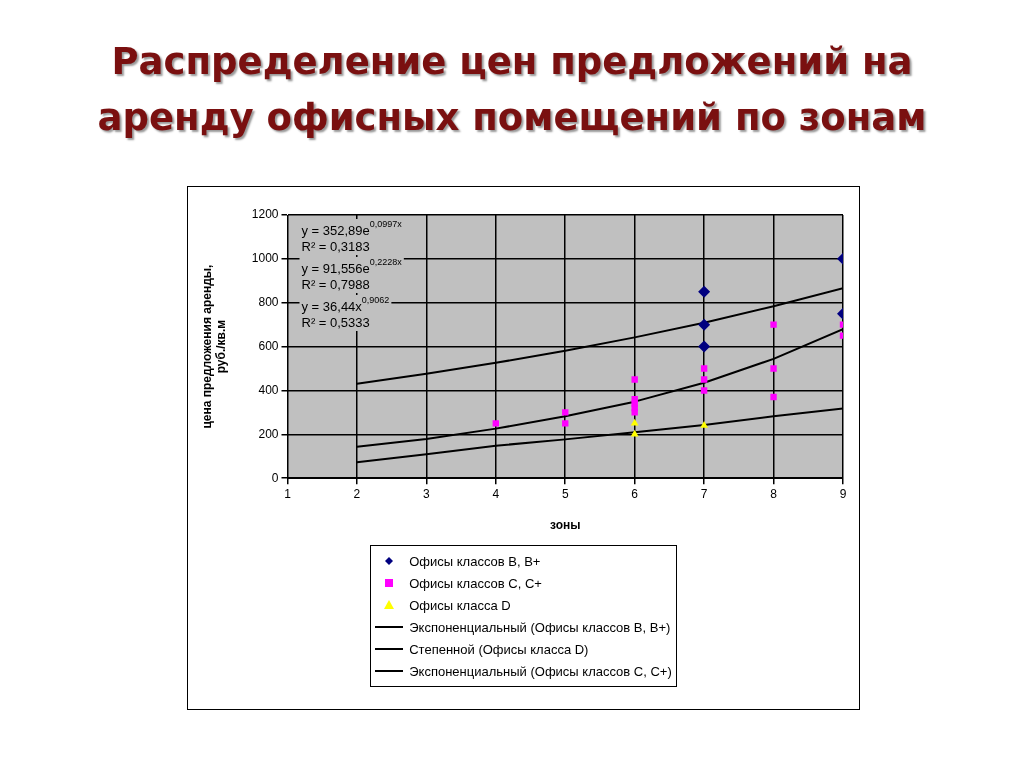 The width and height of the screenshot is (1024, 768). What do you see at coordinates (427, 493) in the screenshot?
I see `x-tick-label: 3` at bounding box center [427, 493].